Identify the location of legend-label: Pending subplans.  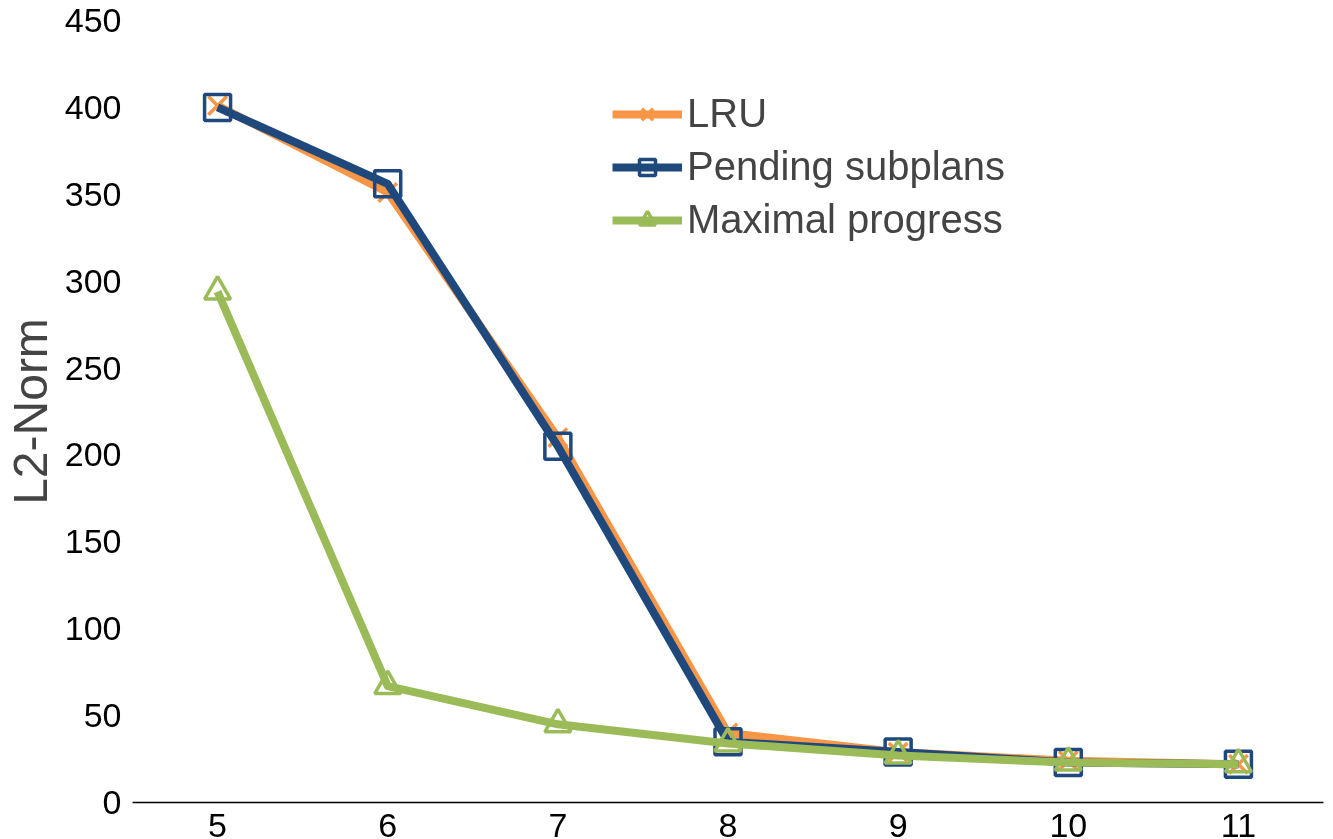
(846, 166).